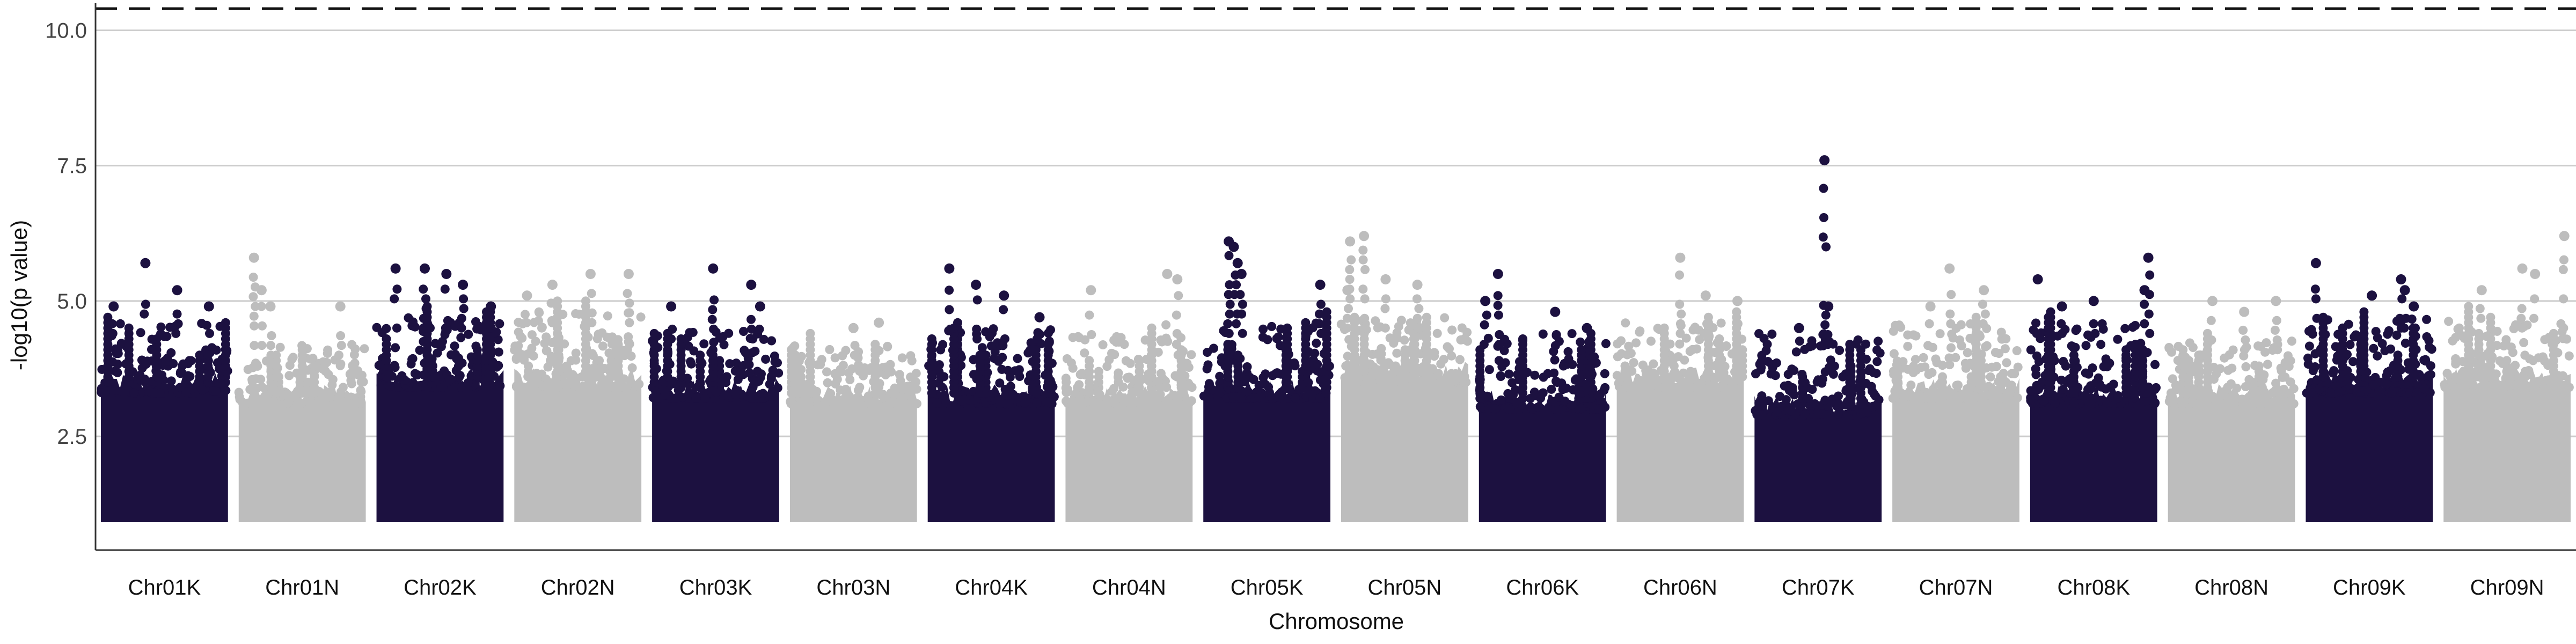 Image resolution: width=2576 pixels, height=644 pixels. What do you see at coordinates (2507, 445) in the screenshot?
I see `dense-points-Chr09N` at bounding box center [2507, 445].